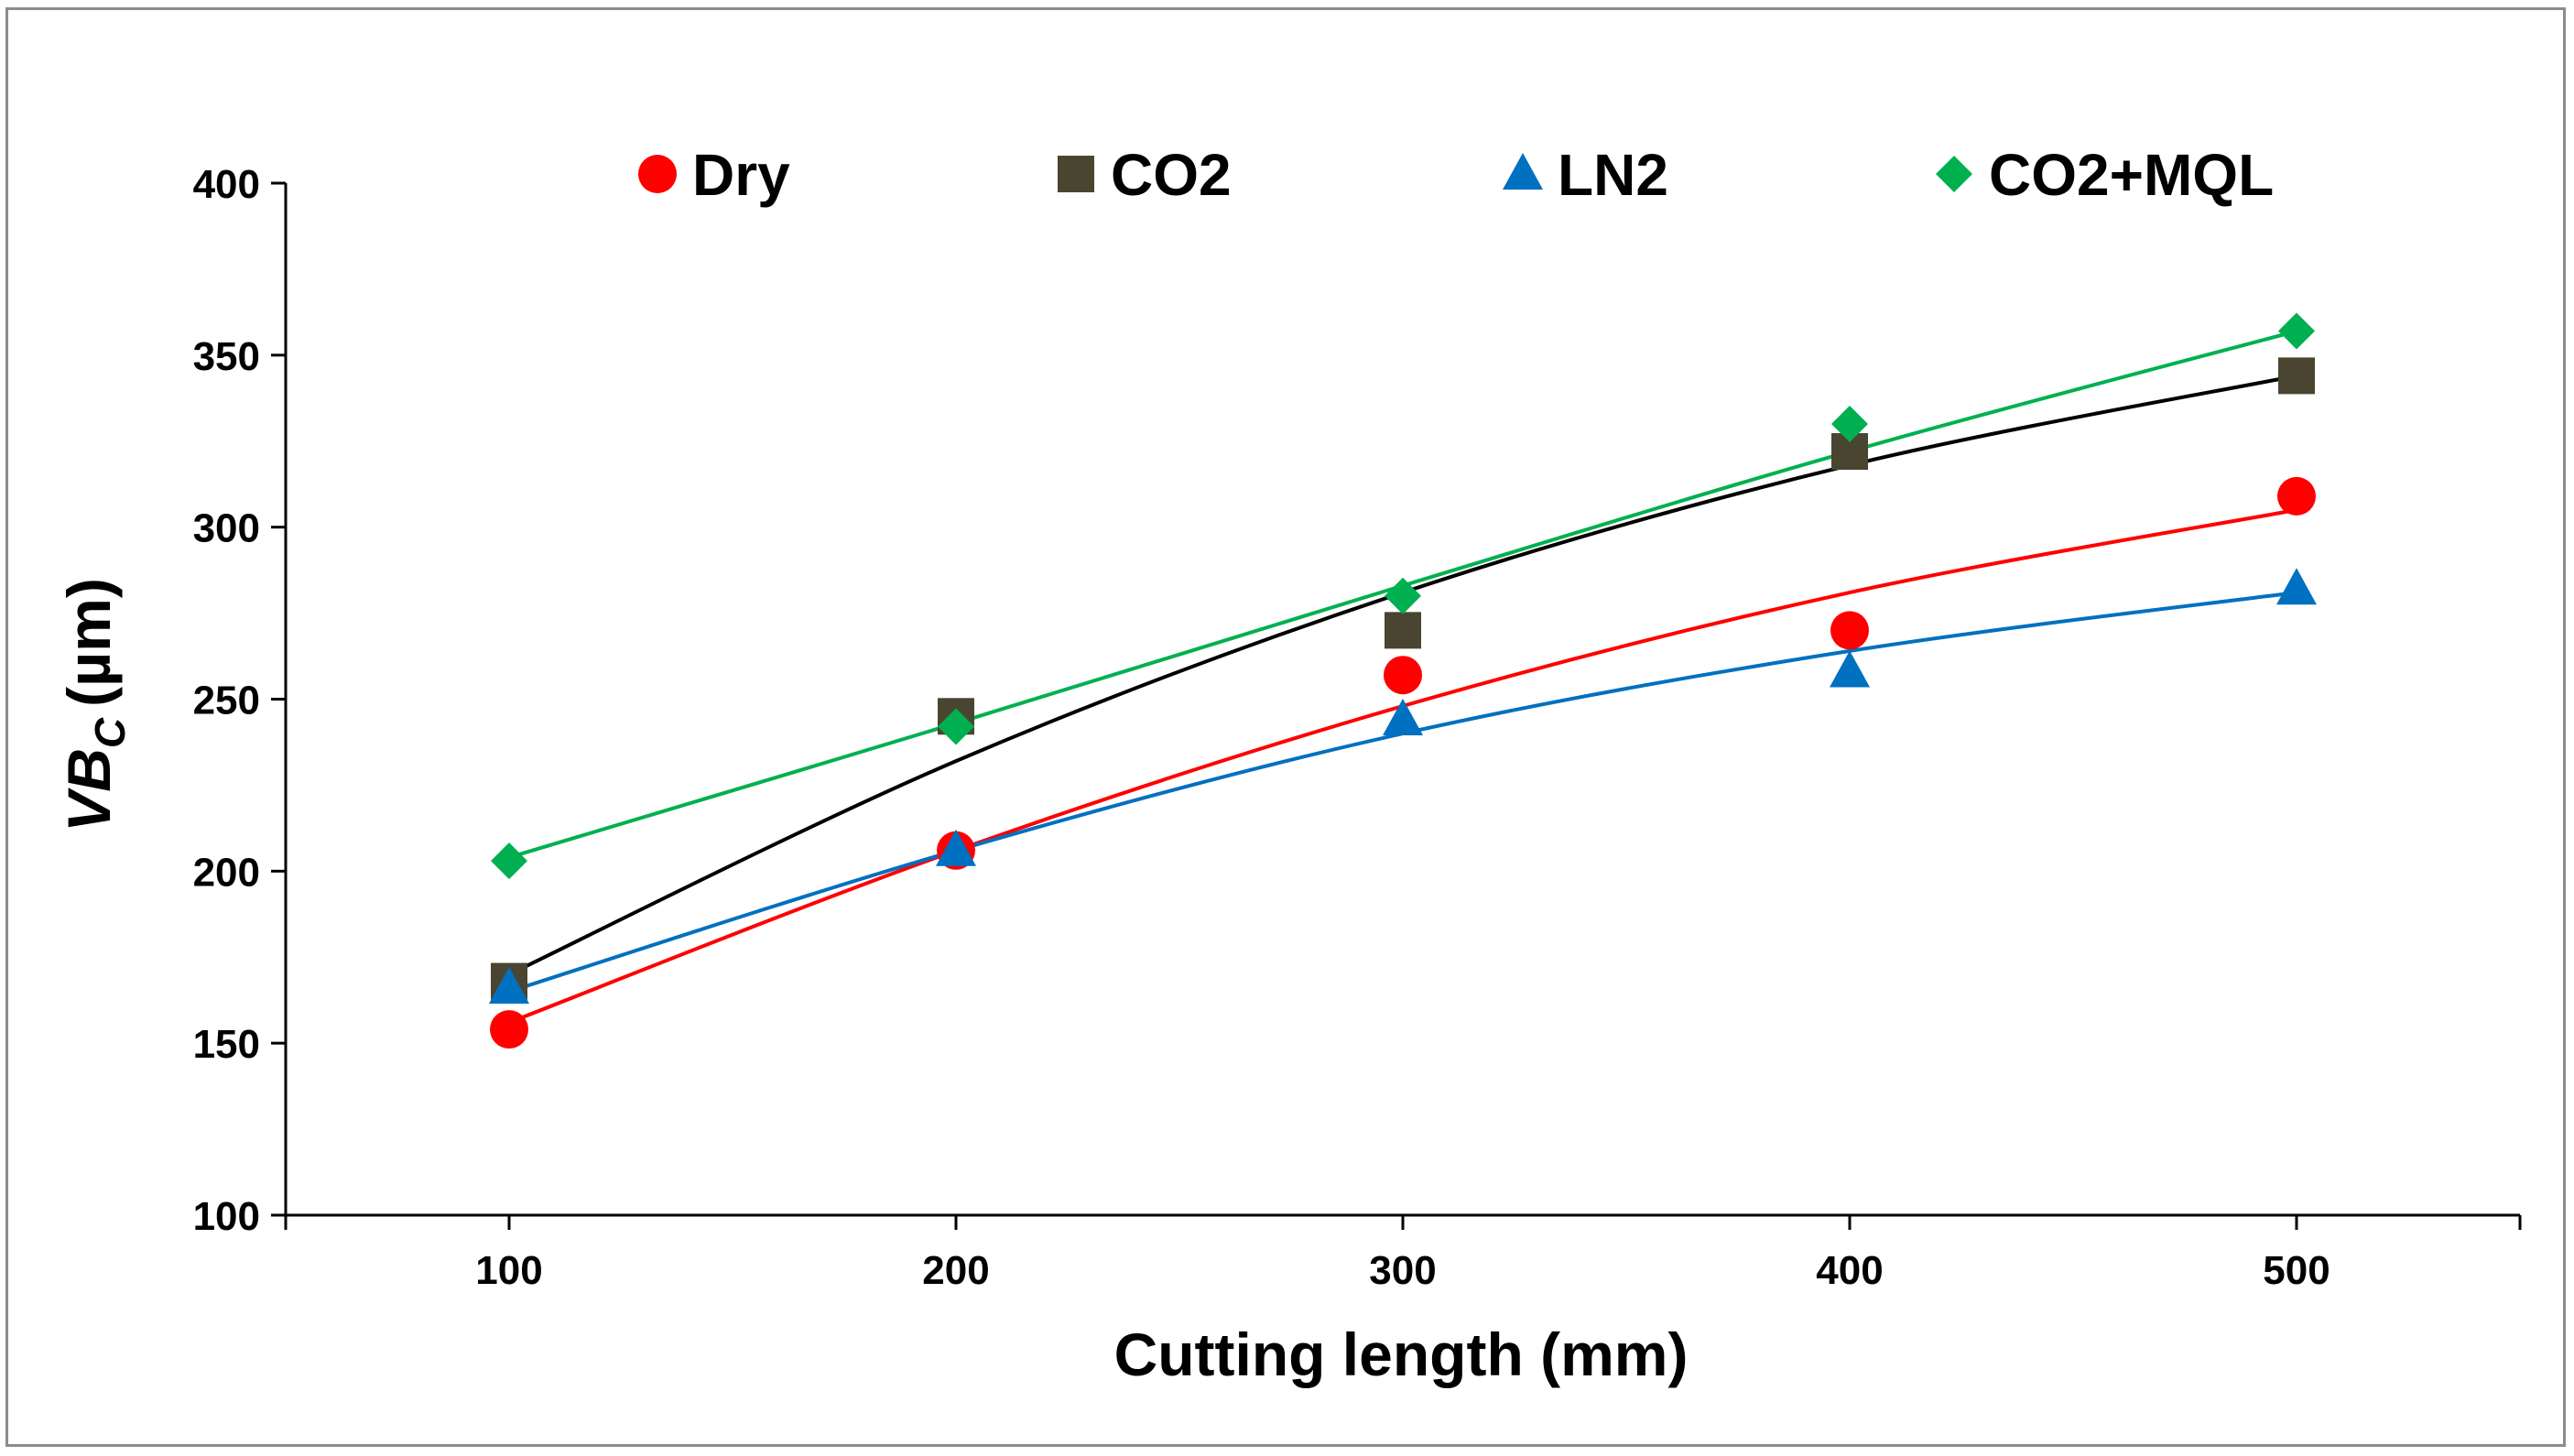 The width and height of the screenshot is (2574, 1456). What do you see at coordinates (1849, 1270) in the screenshot?
I see `x-tick-label: 400` at bounding box center [1849, 1270].